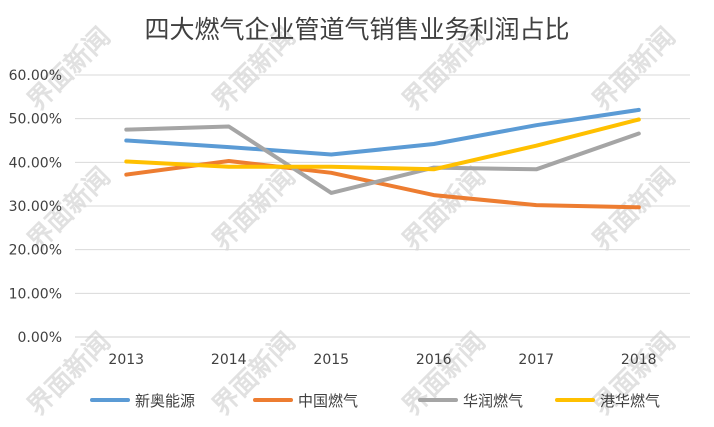  What do you see at coordinates (35, 251) in the screenshot?
I see `y-tick-label: 20.00%` at bounding box center [35, 251].